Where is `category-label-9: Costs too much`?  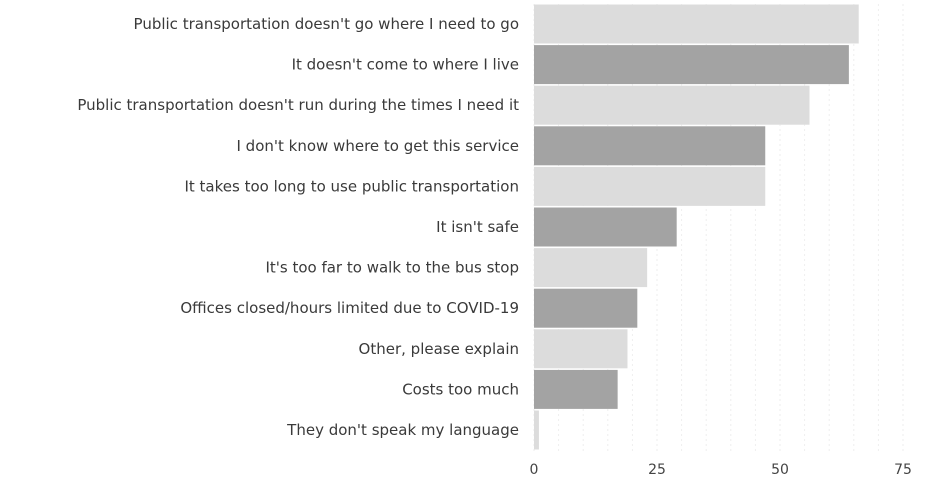
category-label-9: Costs too much is located at coordinates (460, 389).